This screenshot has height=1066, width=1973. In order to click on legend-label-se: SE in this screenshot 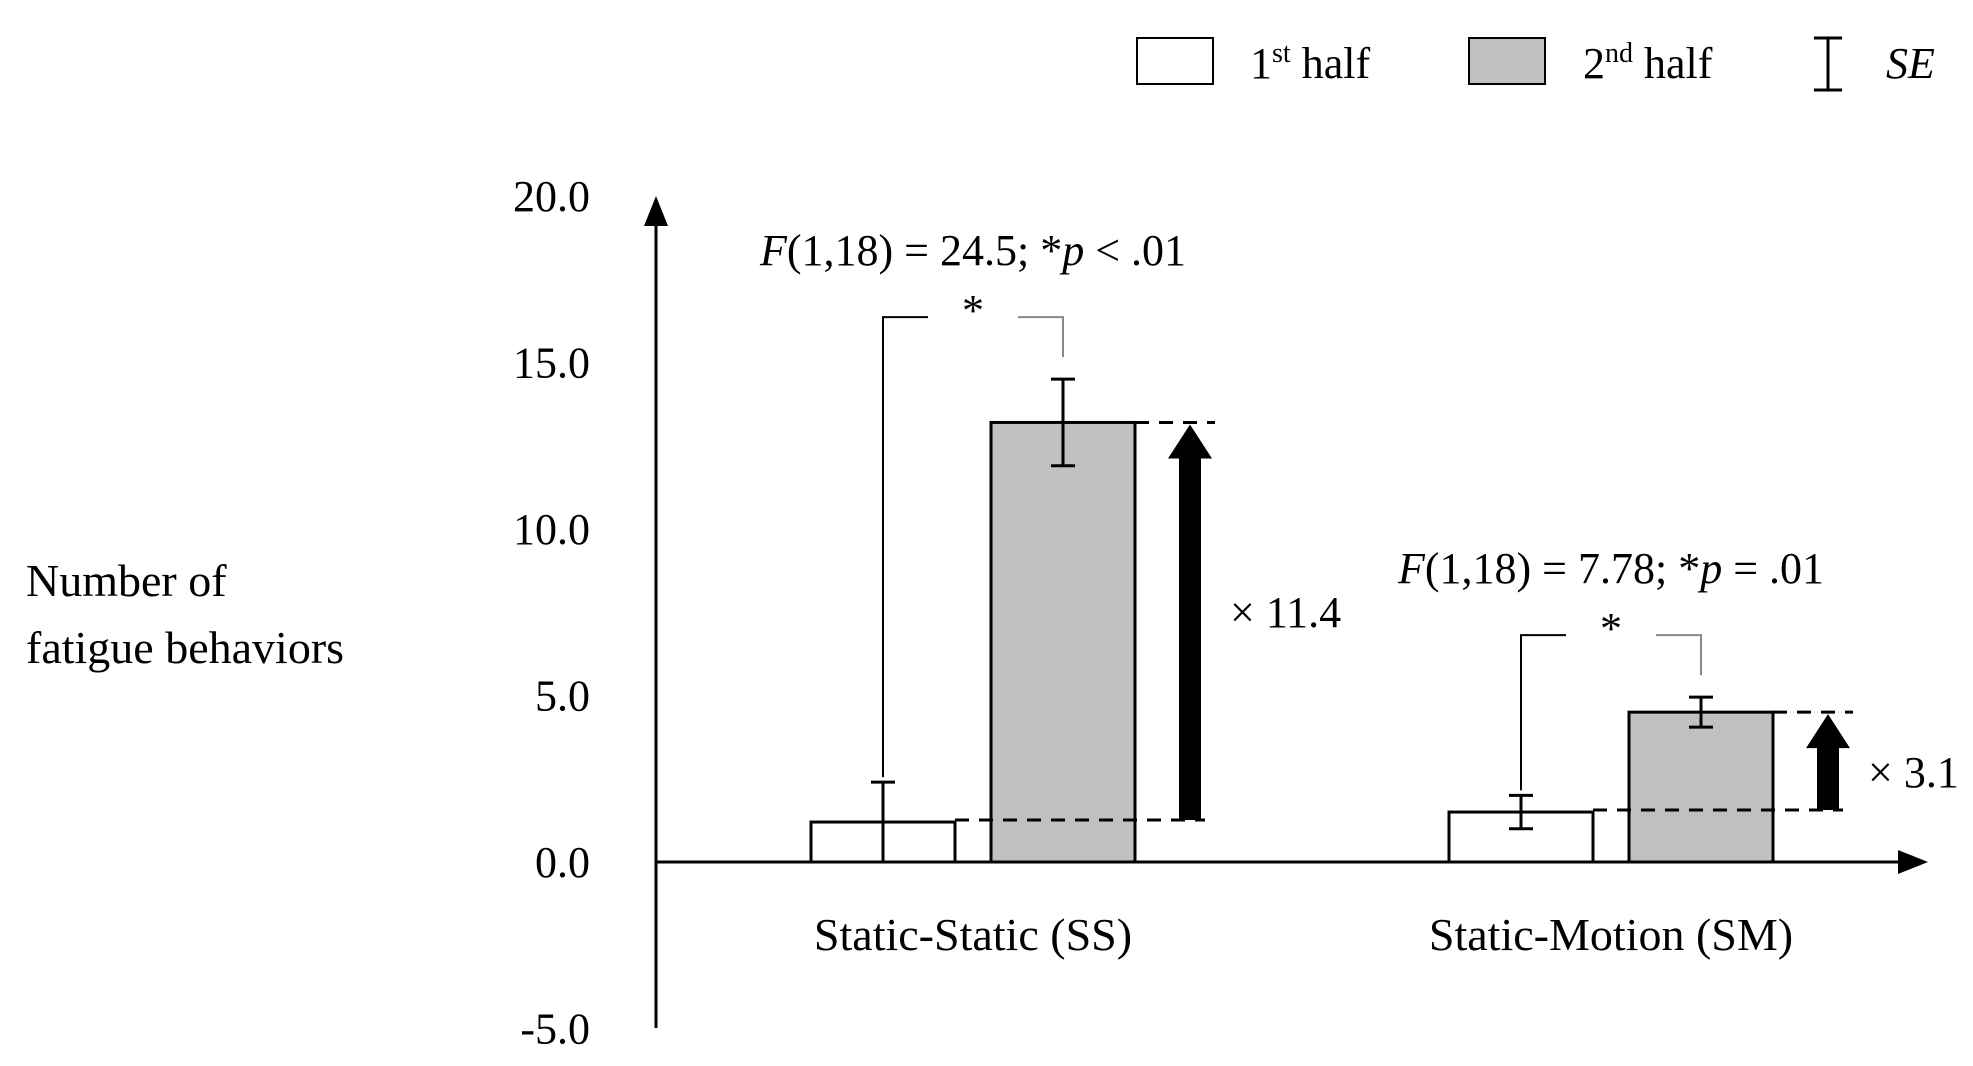, I will do `click(1910, 63)`.